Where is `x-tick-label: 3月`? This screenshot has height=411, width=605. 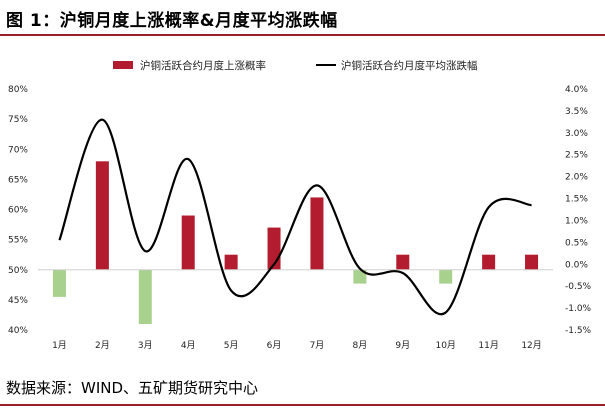
x-tick-label: 3月 is located at coordinates (145, 345).